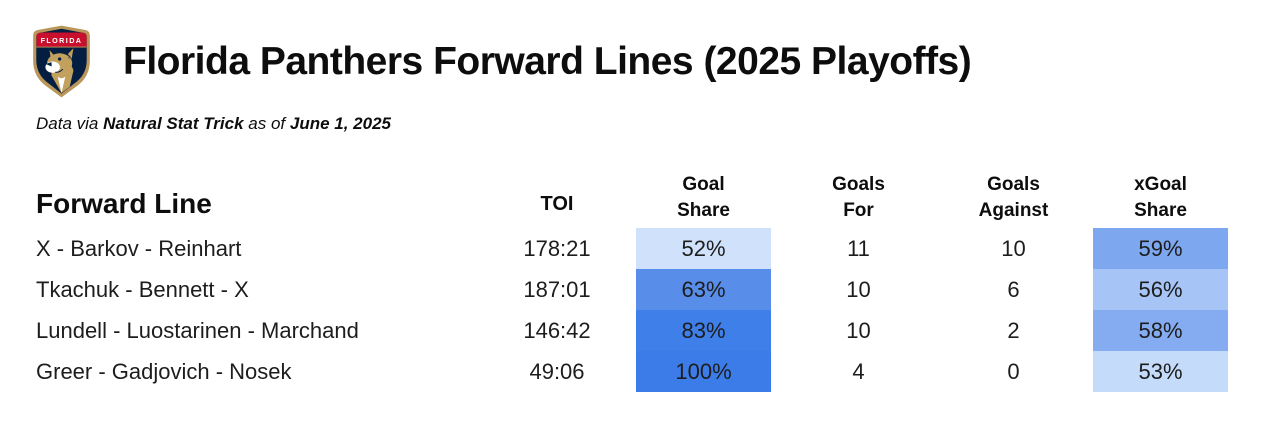 Image resolution: width=1264 pixels, height=421 pixels. I want to click on goal-share-cell: 63%, so click(703, 289).